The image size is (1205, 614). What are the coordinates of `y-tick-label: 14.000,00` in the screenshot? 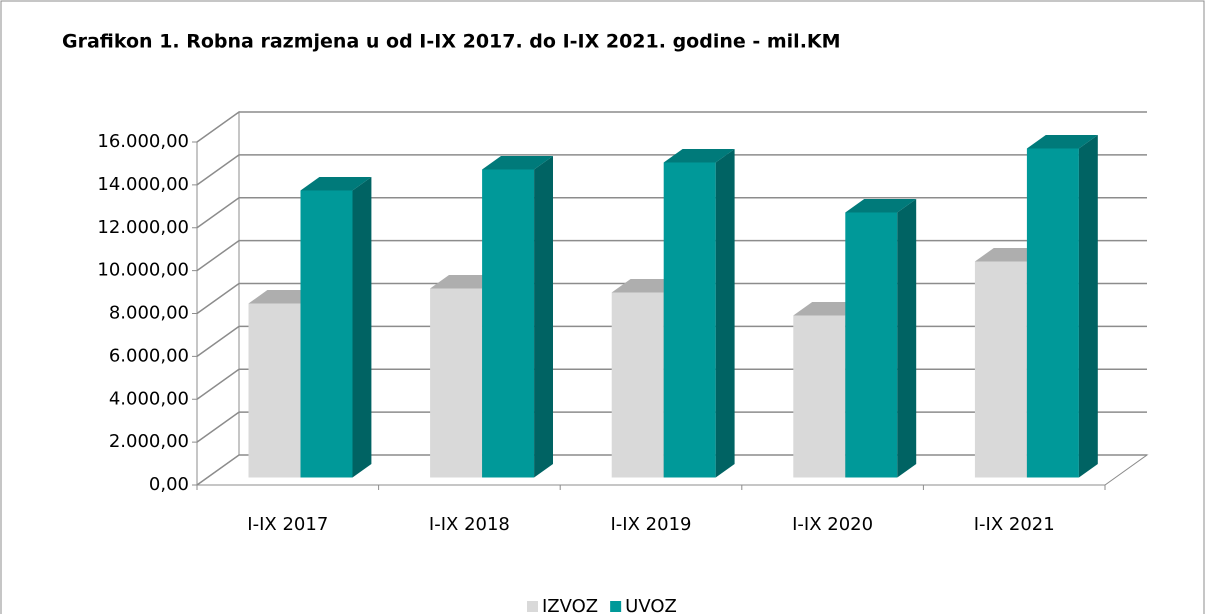 It's located at (143, 184).